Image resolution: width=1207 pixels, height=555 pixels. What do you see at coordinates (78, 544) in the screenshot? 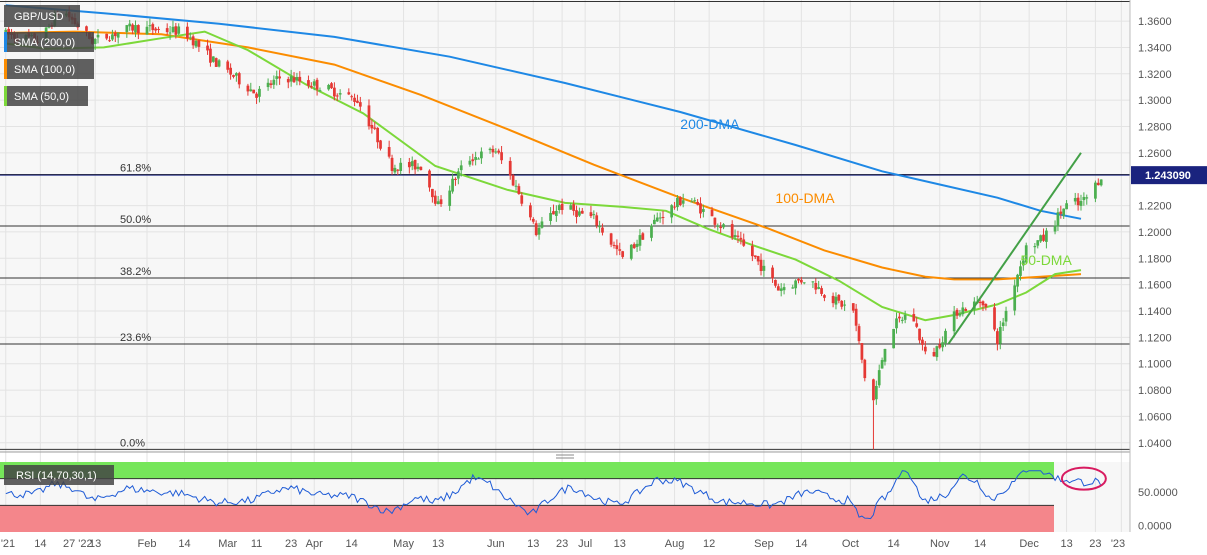
I see `x-tick-label: 27 '22` at bounding box center [78, 544].